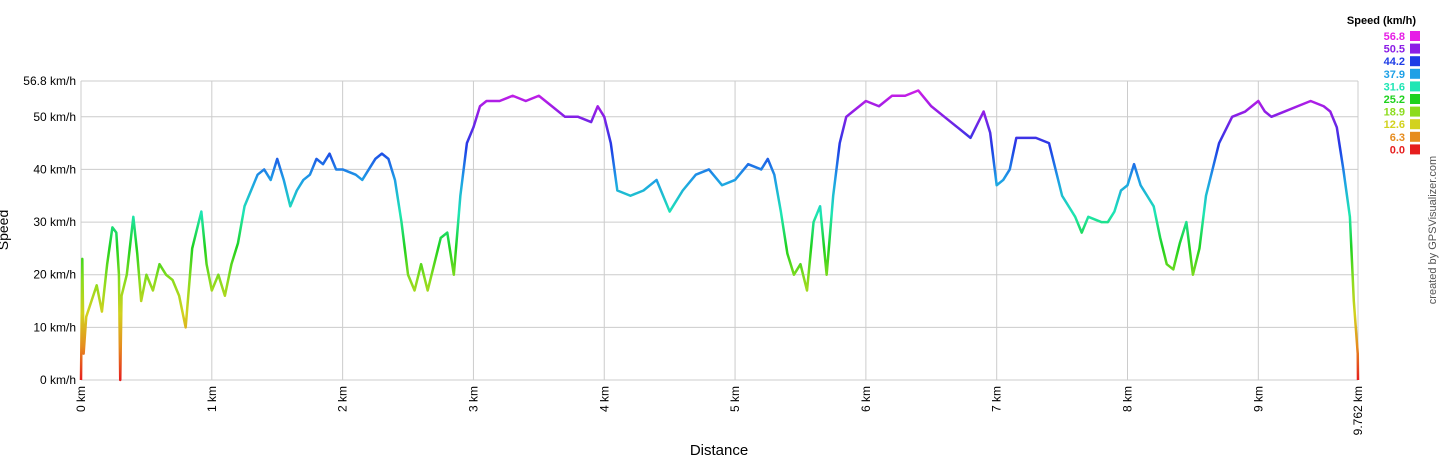 This screenshot has height=460, width=1440. What do you see at coordinates (343, 399) in the screenshot?
I see `x-tick-label: 2 km` at bounding box center [343, 399].